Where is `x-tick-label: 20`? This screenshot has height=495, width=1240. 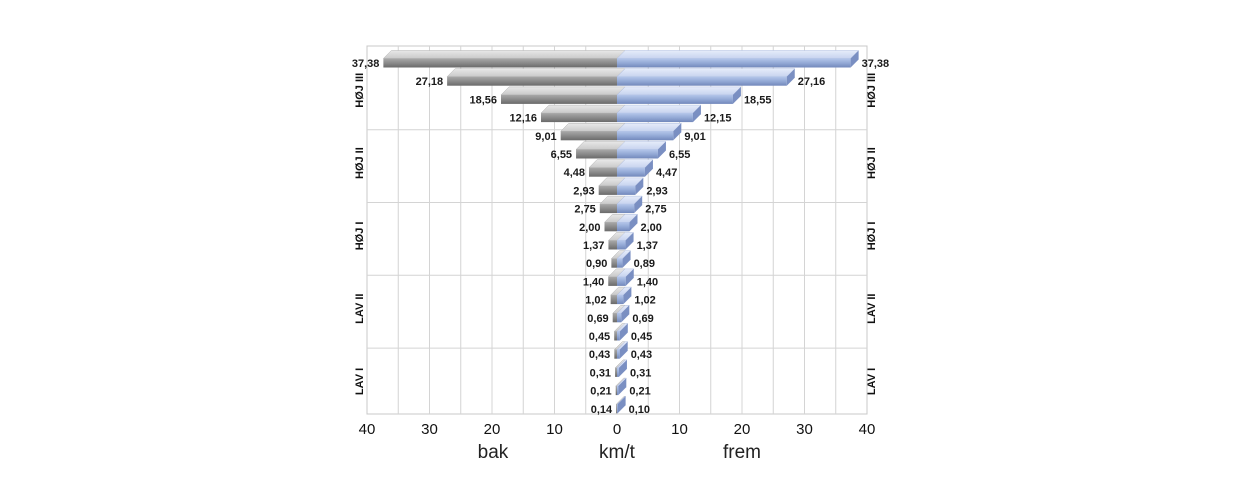 x-tick-label: 20 is located at coordinates (742, 429).